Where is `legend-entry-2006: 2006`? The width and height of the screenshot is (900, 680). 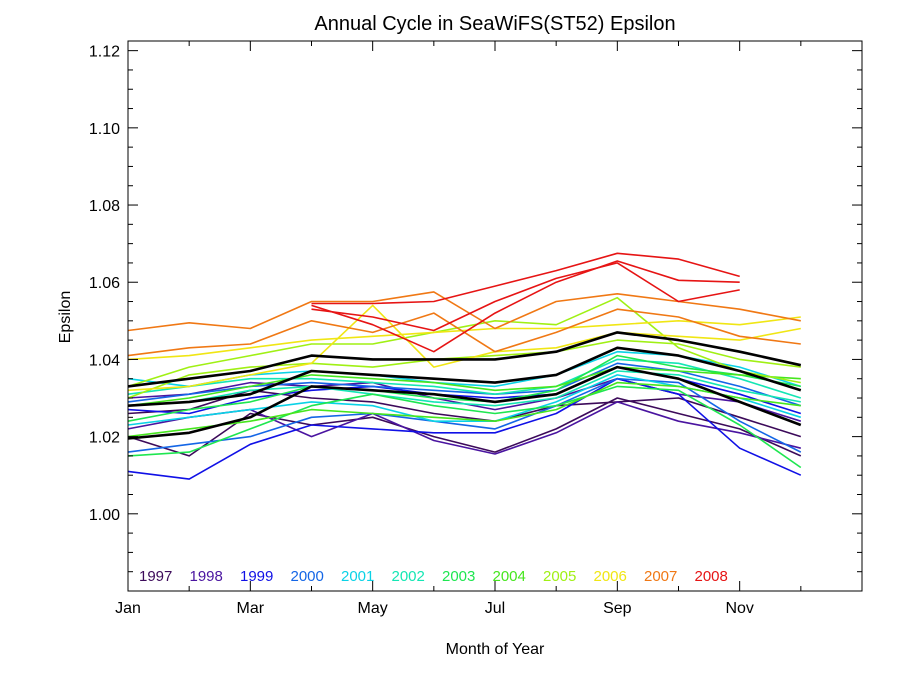
legend-entry-2006: 2006 is located at coordinates (610, 576).